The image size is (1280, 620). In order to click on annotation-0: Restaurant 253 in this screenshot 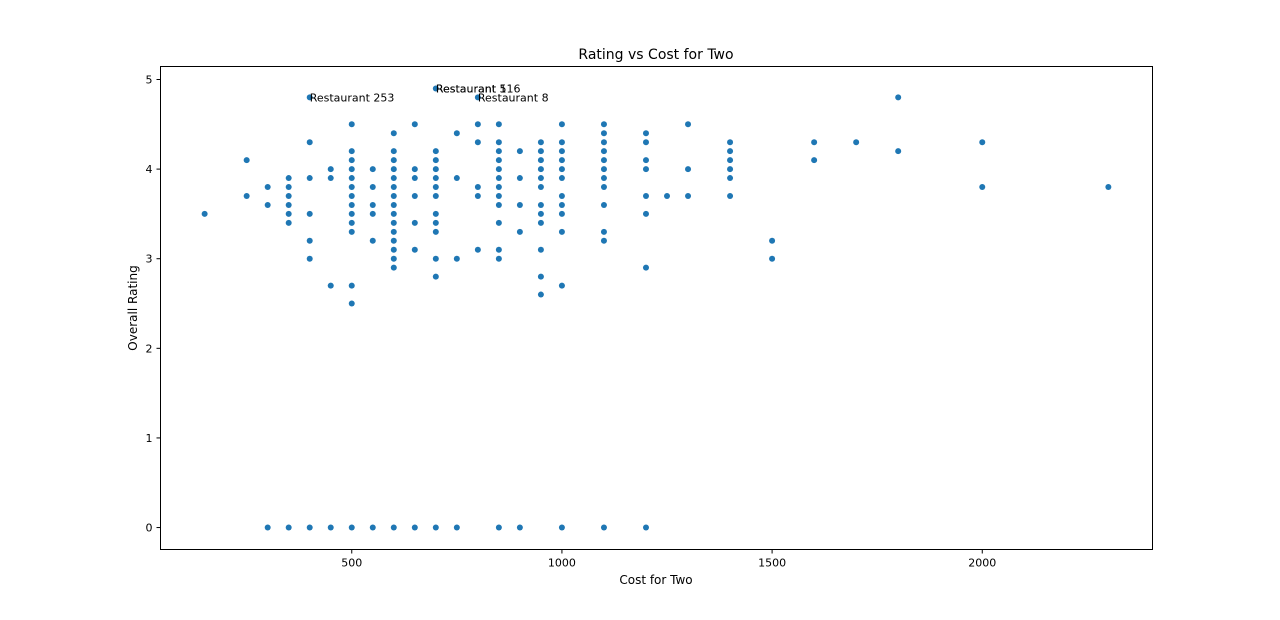, I will do `click(352, 97)`.